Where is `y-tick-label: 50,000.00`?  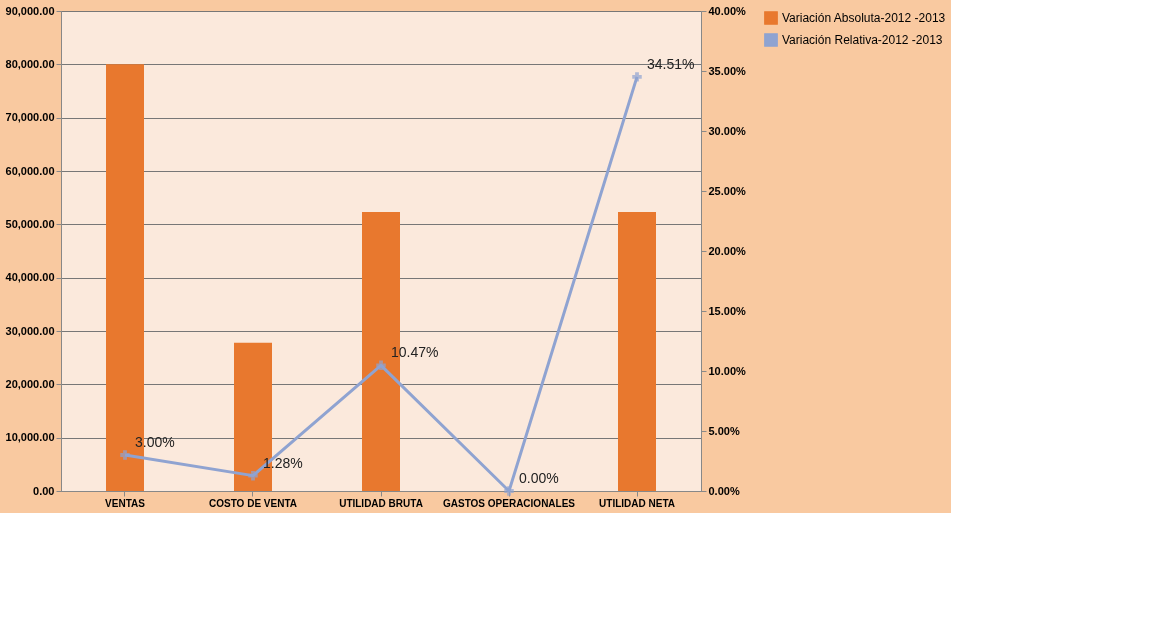 y-tick-label: 50,000.00 is located at coordinates (30, 223).